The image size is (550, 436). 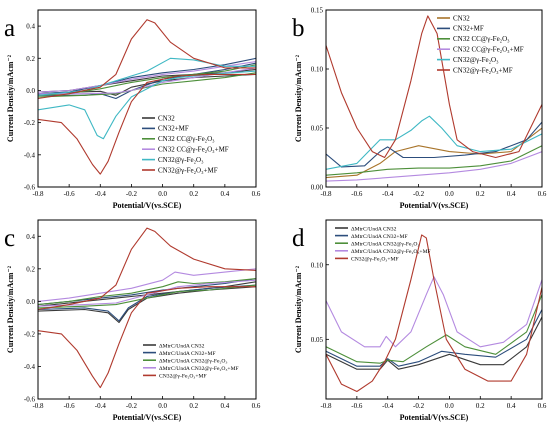 I want to click on panel-letter: b, so click(x=298, y=28).